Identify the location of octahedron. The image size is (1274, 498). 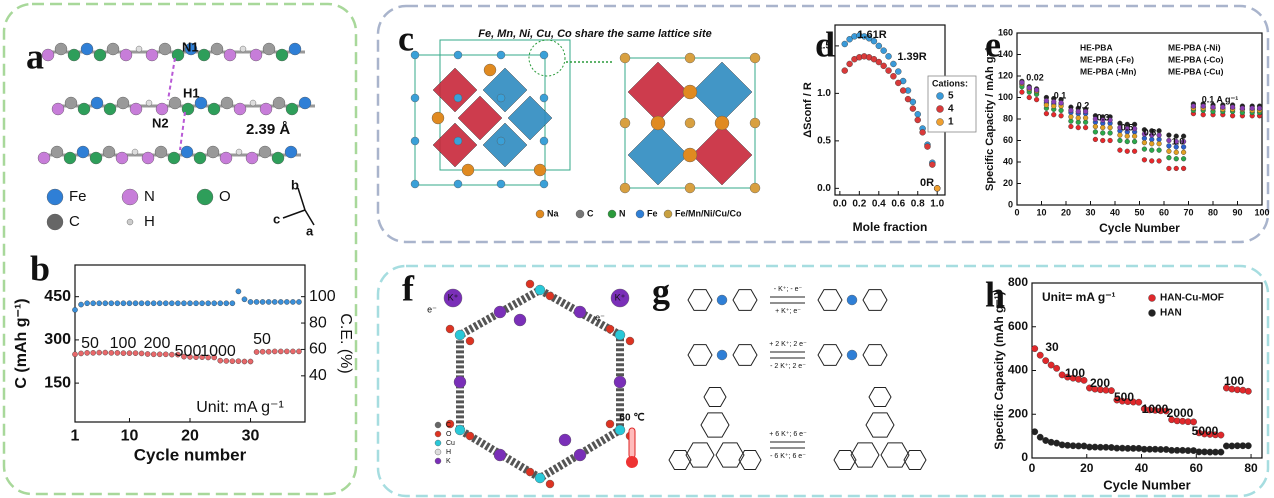
(722, 155).